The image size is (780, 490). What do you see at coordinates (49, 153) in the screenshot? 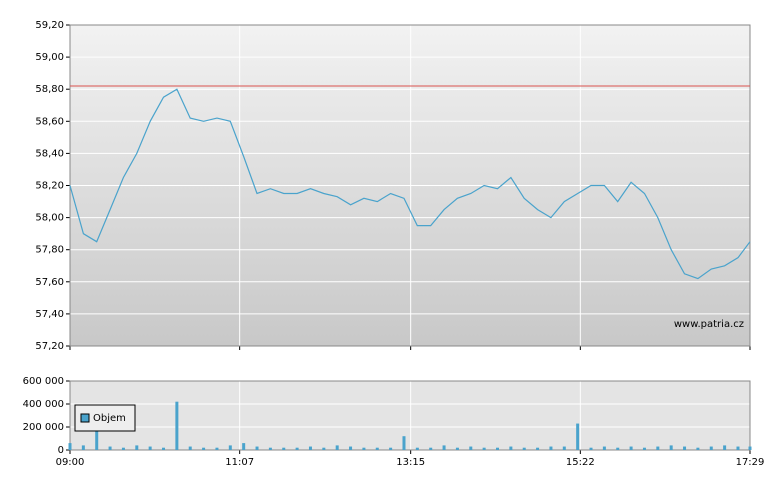
I see `y-tick-label: 58,40` at bounding box center [49, 153].